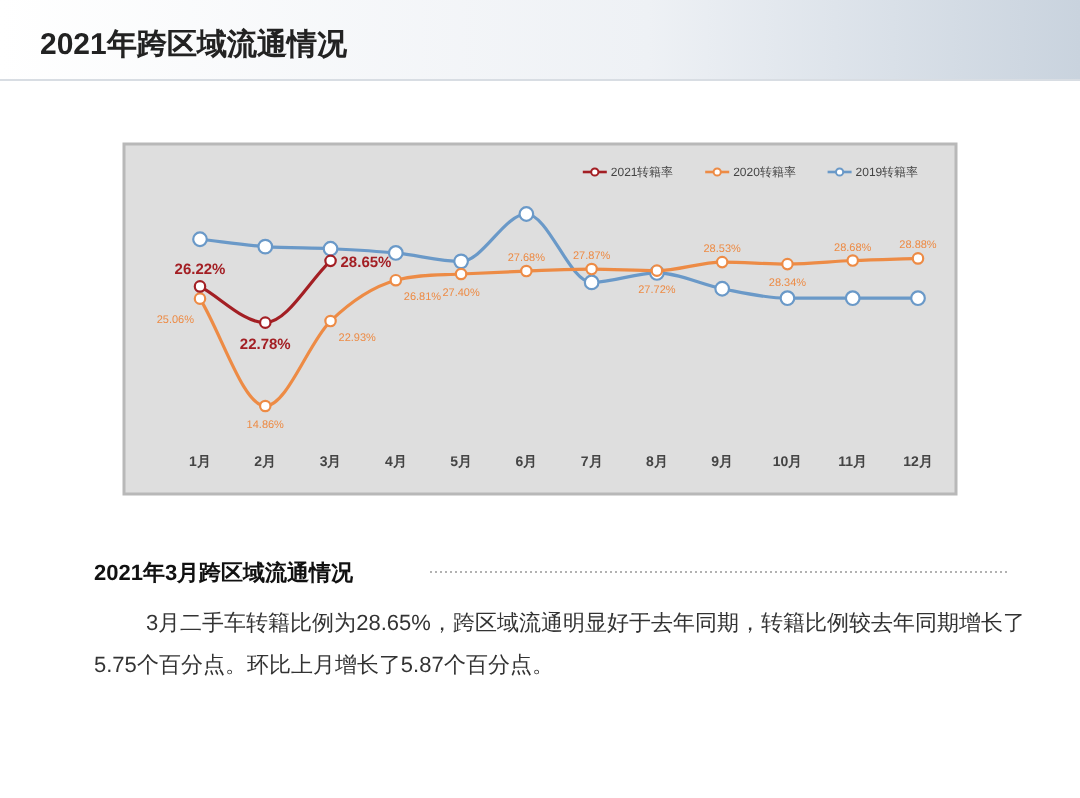 The width and height of the screenshot is (1080, 798). Describe the element at coordinates (560, 645) in the screenshot. I see `text: 3月二手车转籍比例为28.65%，跨区域流通明显好于去年同期，转籍比例较去年同期增长了5.75个百分点。环比上月增长了5.87个百分点。` at that location.